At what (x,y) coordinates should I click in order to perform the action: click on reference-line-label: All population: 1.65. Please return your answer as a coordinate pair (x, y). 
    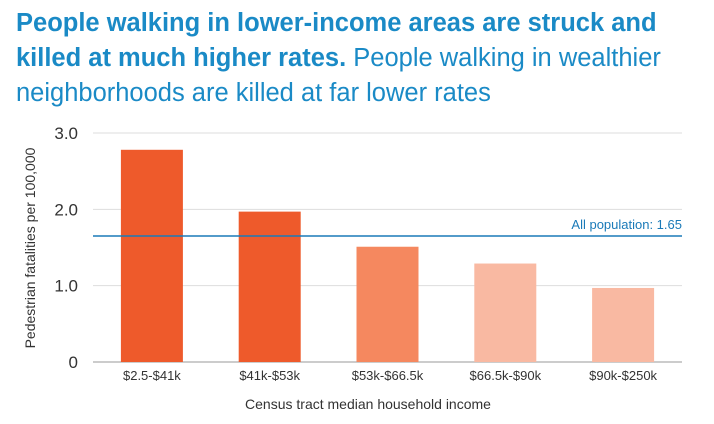
    Looking at the image, I should click on (626, 224).